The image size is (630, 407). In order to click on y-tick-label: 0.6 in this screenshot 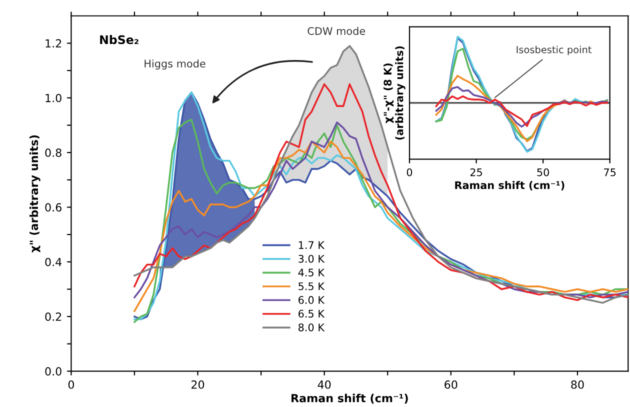, I will do `click(53, 207)`.